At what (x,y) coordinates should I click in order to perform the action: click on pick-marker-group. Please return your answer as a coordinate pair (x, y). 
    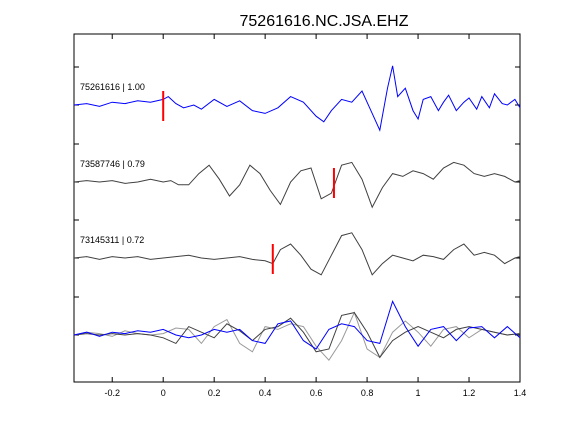
    Looking at the image, I should click on (248, 182).